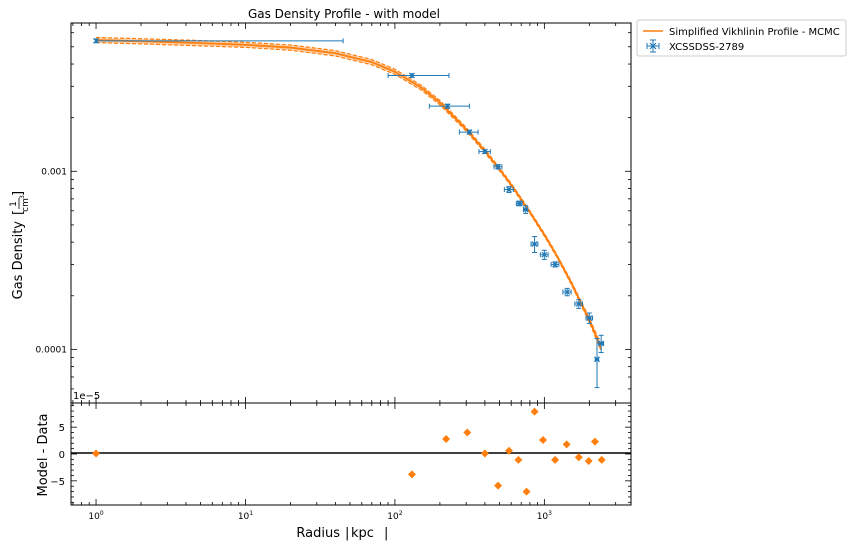 The width and height of the screenshot is (851, 549). I want to click on x-tick-label: 10³, so click(544, 516).